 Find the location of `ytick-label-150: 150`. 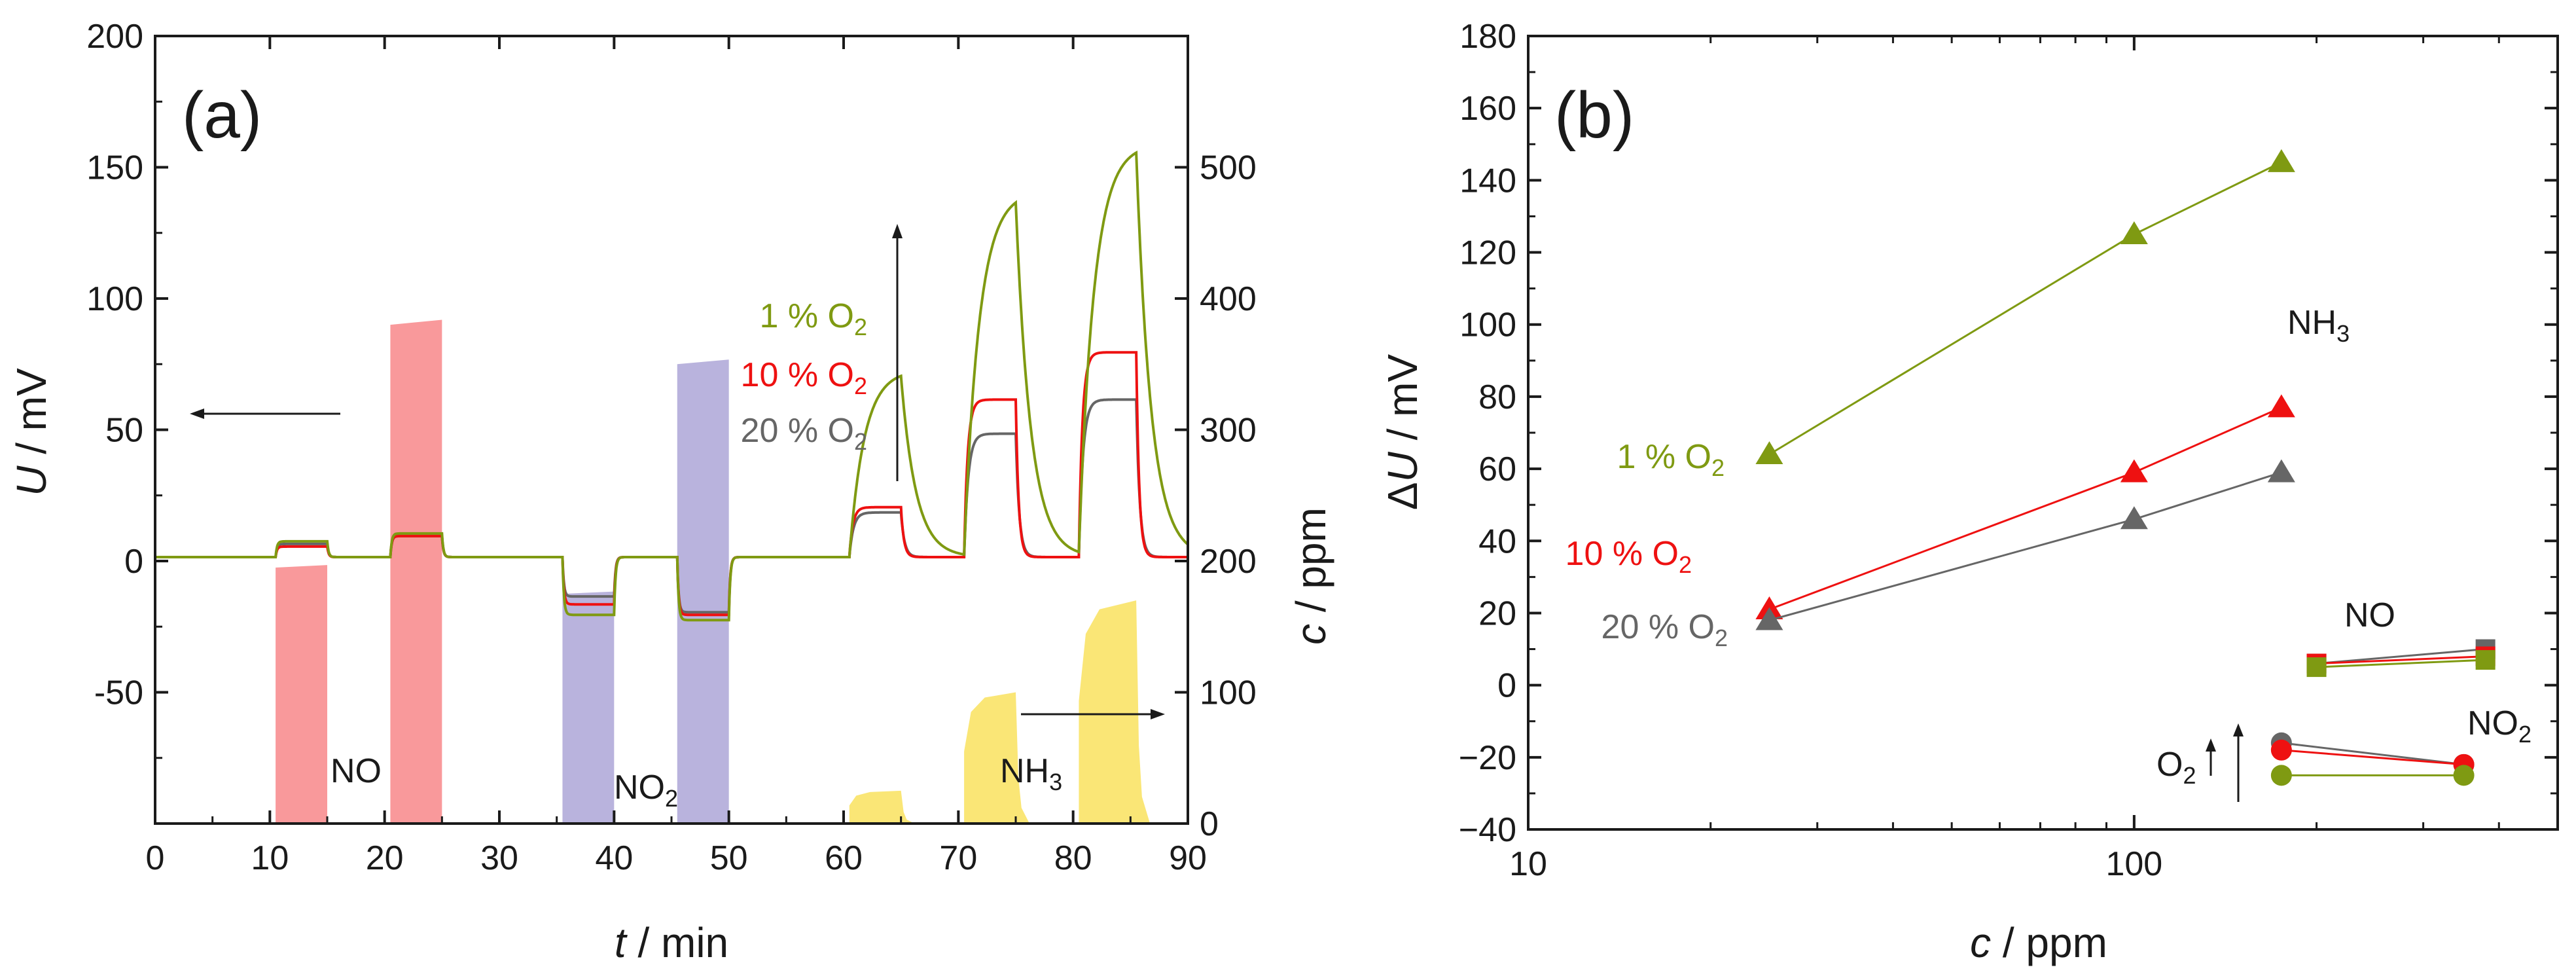

ytick-label-150: 150 is located at coordinates (114, 168).